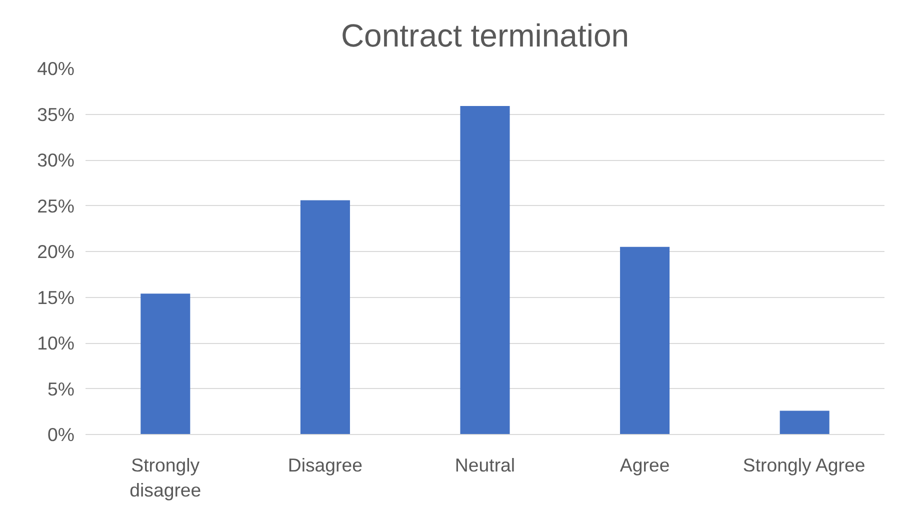 The width and height of the screenshot is (901, 516). I want to click on y-tick-label: 30%, so click(56, 160).